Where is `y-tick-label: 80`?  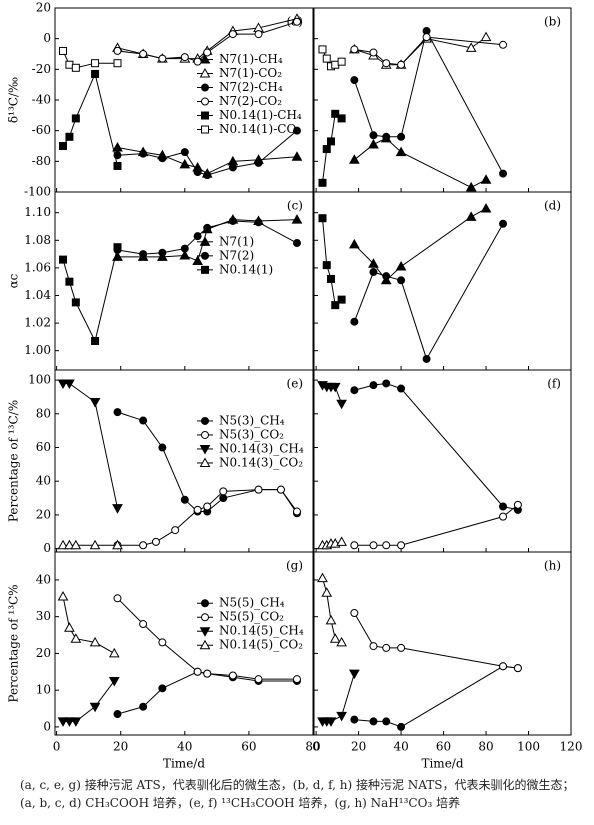 y-tick-label: 80 is located at coordinates (43, 413).